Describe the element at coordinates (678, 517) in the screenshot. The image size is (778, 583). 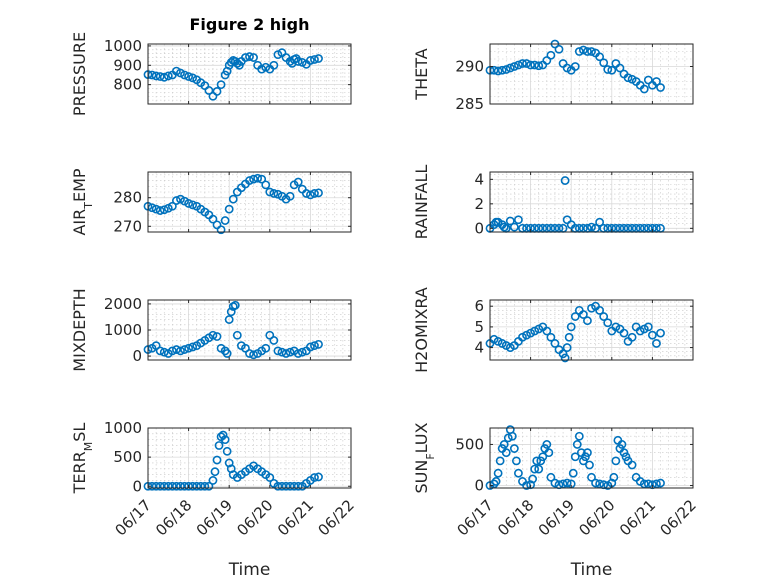
I see `x-tick-label: 06/22` at that location.